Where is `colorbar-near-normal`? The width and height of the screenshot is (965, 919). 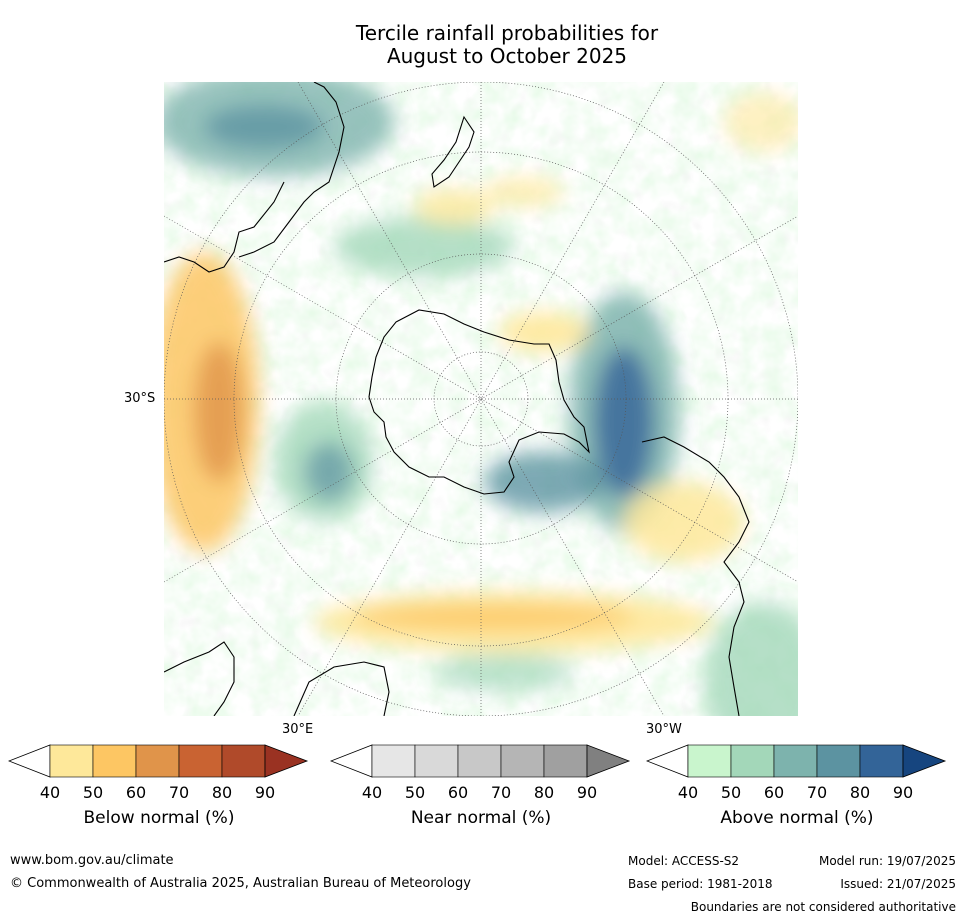
colorbar-near-normal is located at coordinates (480, 761).